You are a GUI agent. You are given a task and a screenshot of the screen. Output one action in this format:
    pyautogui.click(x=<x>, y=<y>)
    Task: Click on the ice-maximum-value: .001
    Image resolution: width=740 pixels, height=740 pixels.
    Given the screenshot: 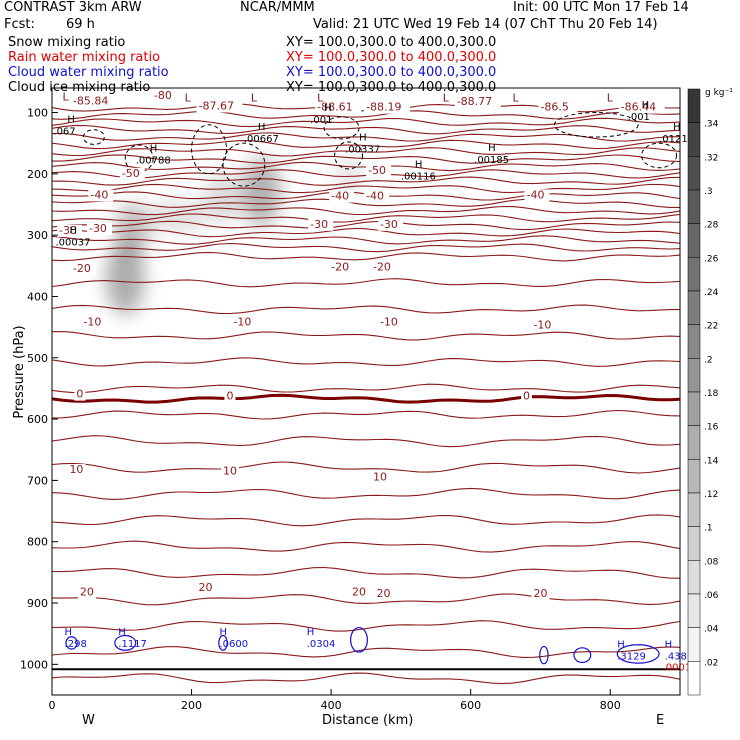 What is the action you would take?
    pyautogui.click(x=321, y=120)
    